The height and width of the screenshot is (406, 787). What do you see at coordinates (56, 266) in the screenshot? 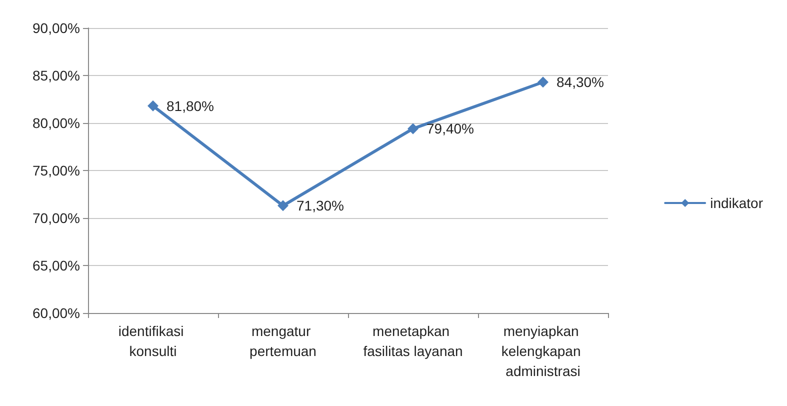
I see `y-tick-label: 65,00%` at bounding box center [56, 266].